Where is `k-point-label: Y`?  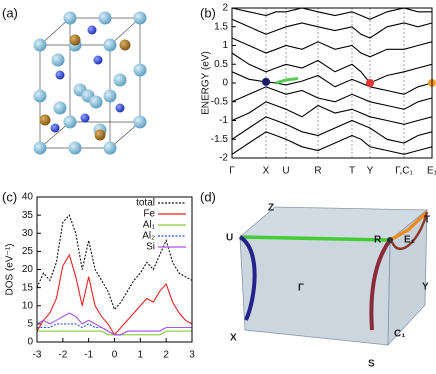 k-point-label: Y is located at coordinates (425, 287).